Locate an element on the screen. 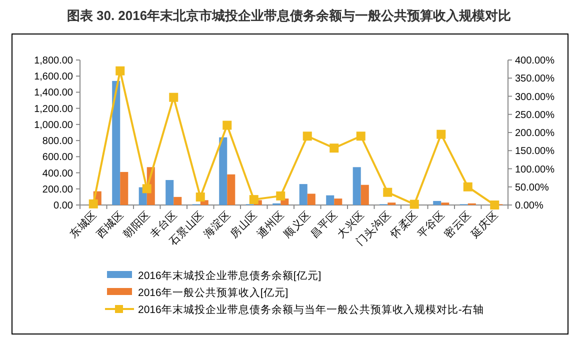  y-tick-label: 1,200.00 is located at coordinates (54, 109).